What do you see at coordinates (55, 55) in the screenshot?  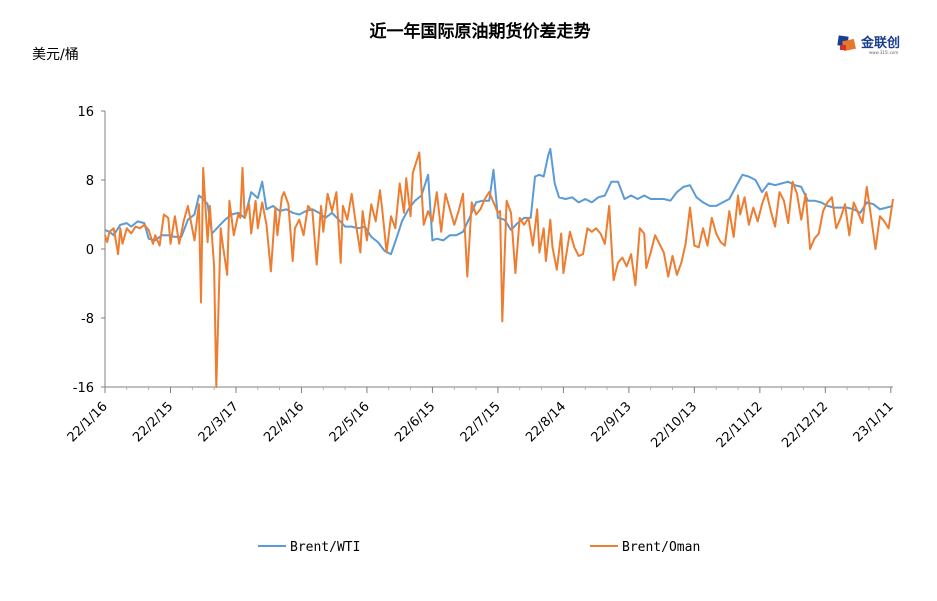 I see `y-axis-label: 美元/桶` at bounding box center [55, 55].